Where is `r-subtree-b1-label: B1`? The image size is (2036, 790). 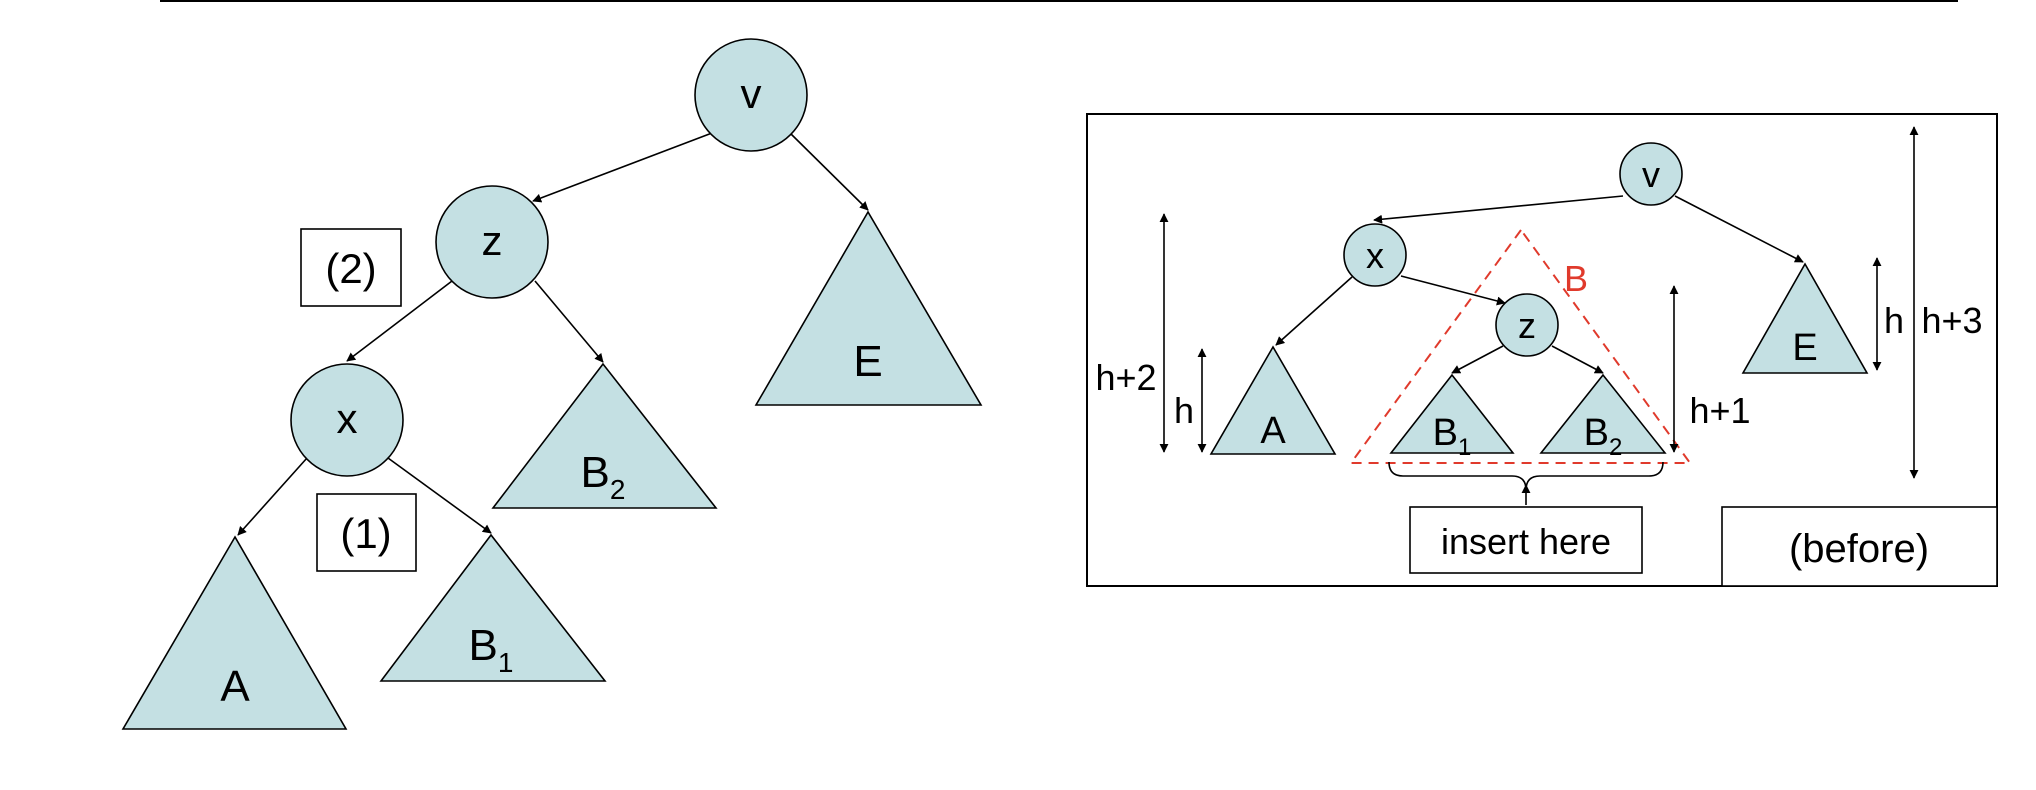 r-subtree-b1-label: B1 is located at coordinates (1452, 436).